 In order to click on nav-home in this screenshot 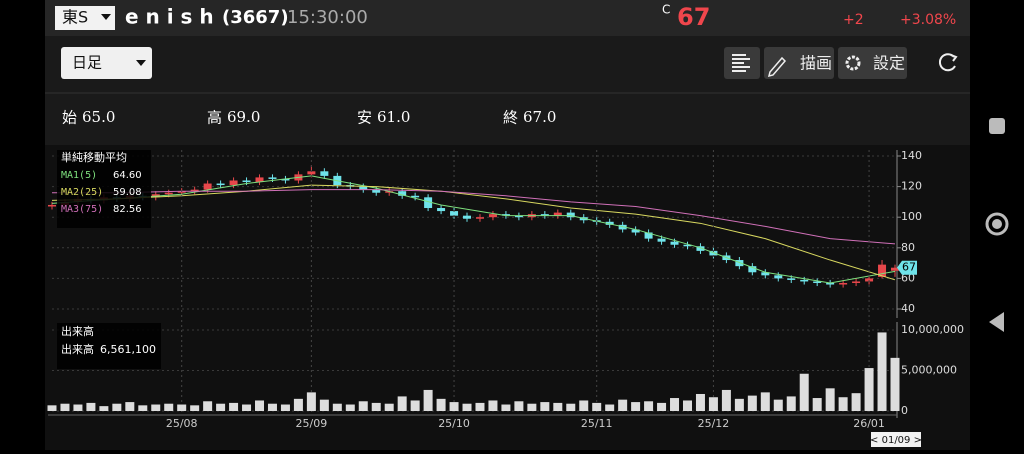, I will do `click(997, 224)`.